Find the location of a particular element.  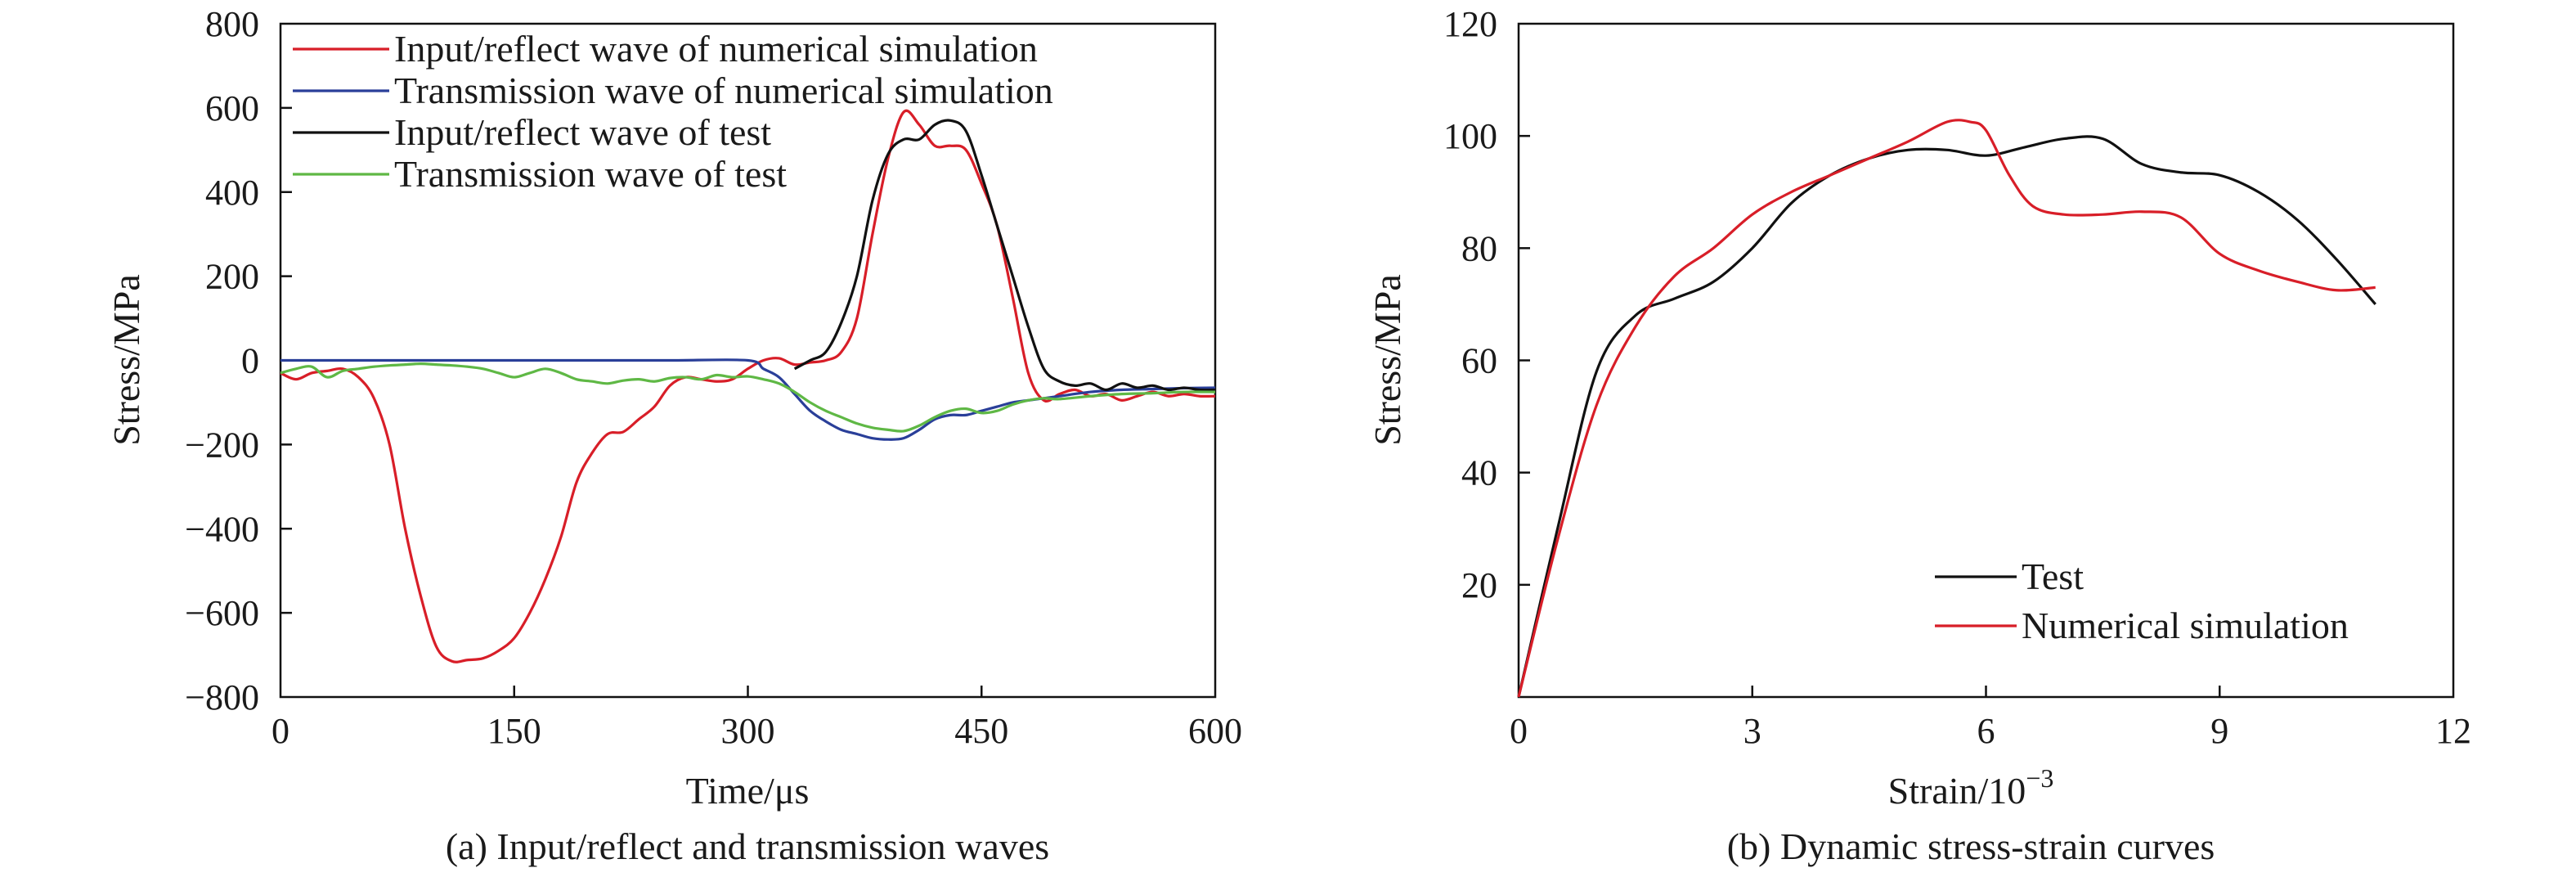

y-tick-label: −400 is located at coordinates (222, 529).